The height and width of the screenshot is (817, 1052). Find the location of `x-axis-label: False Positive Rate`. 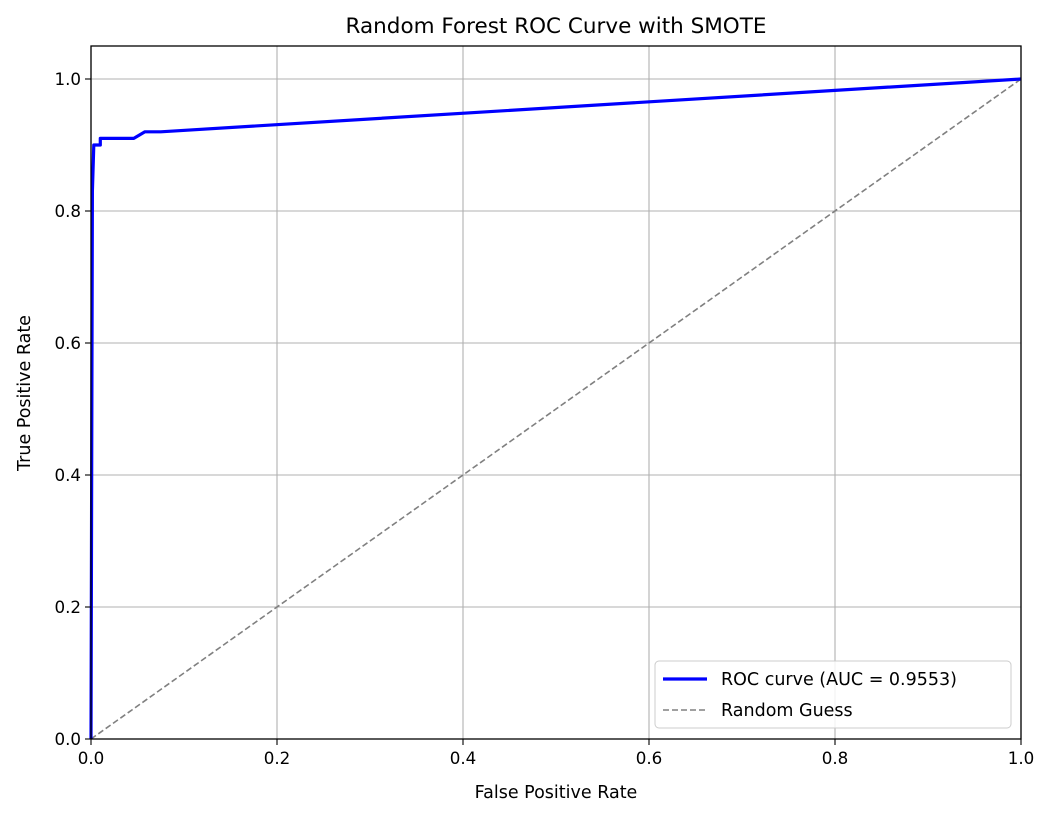

x-axis-label: False Positive Rate is located at coordinates (556, 793).